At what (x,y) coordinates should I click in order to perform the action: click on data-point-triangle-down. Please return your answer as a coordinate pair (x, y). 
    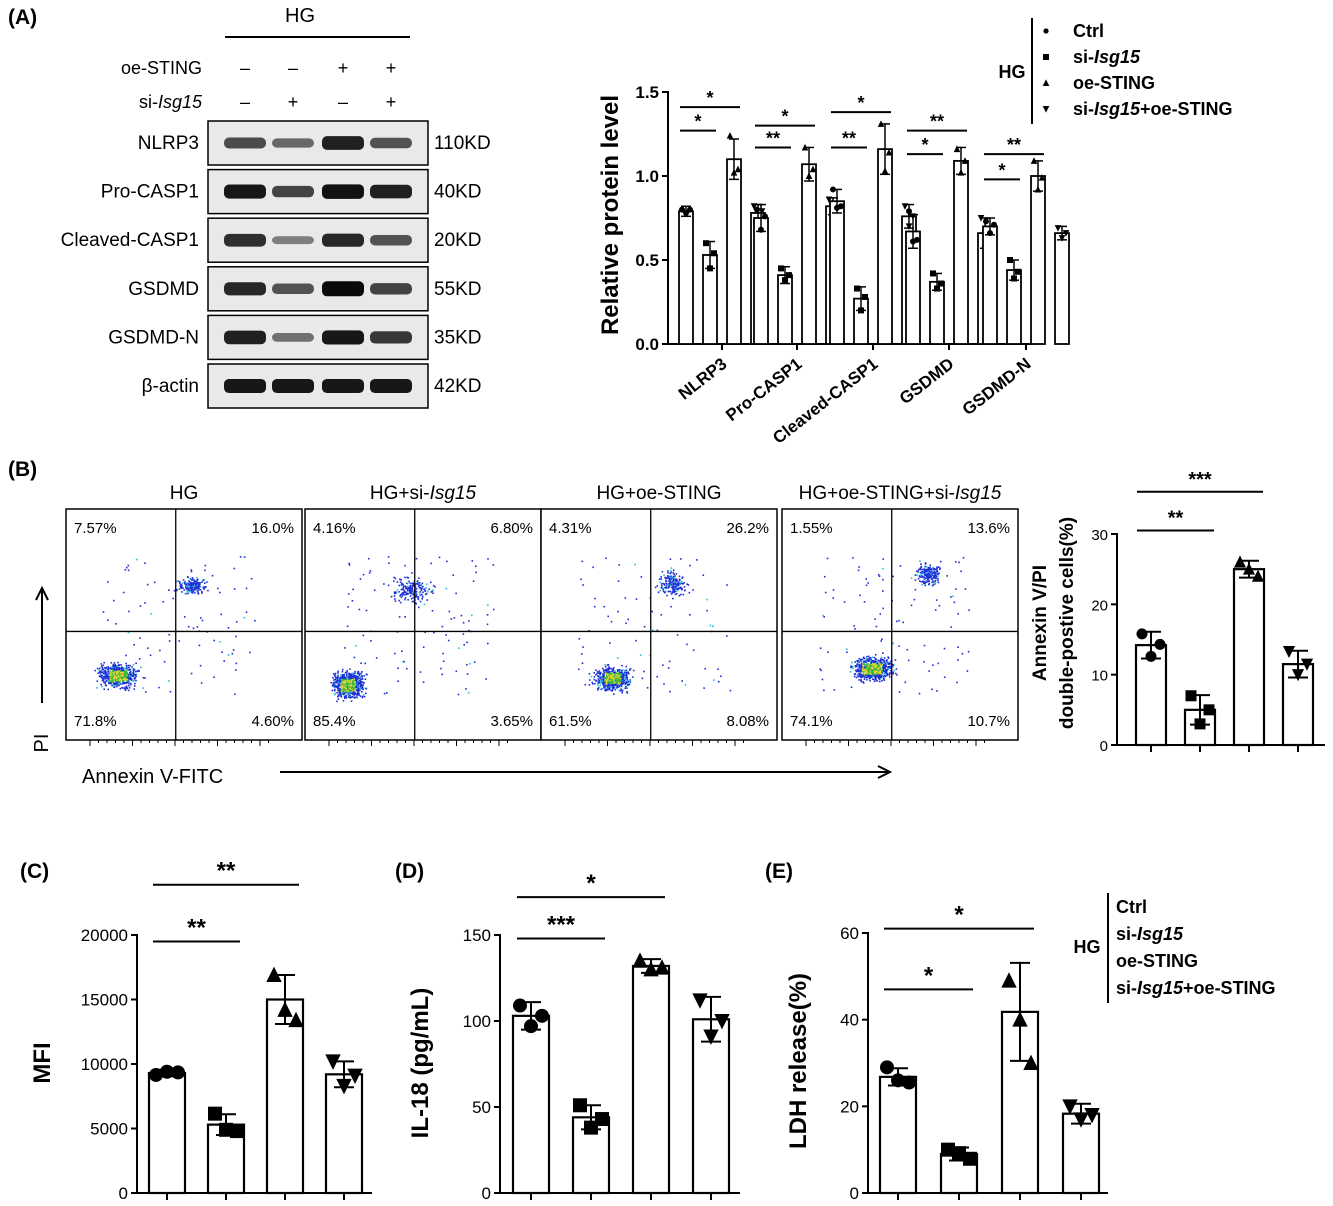
    Looking at the image, I should click on (1289, 652).